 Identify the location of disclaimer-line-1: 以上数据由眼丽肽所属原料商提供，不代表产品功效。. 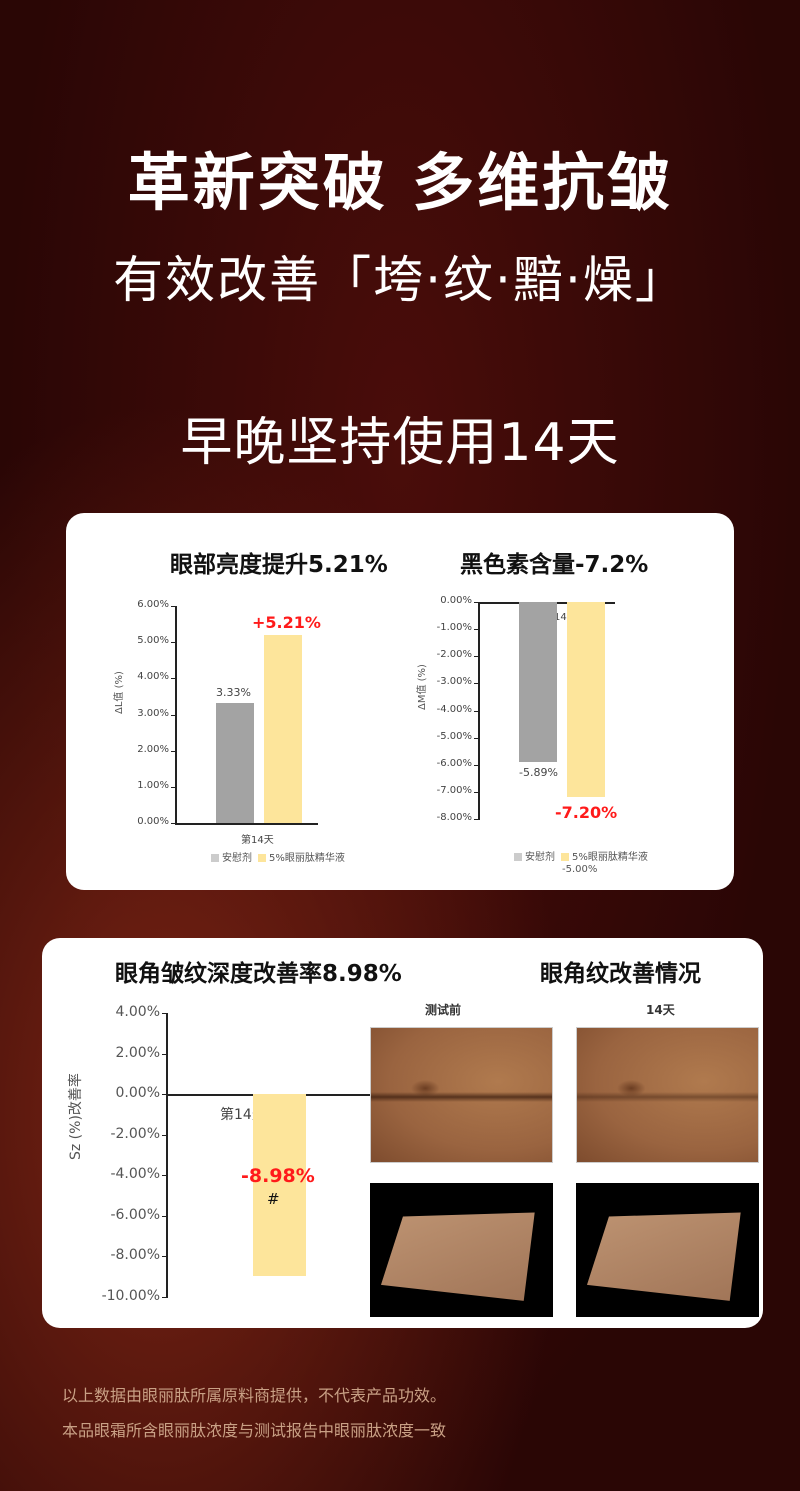
(254, 1395).